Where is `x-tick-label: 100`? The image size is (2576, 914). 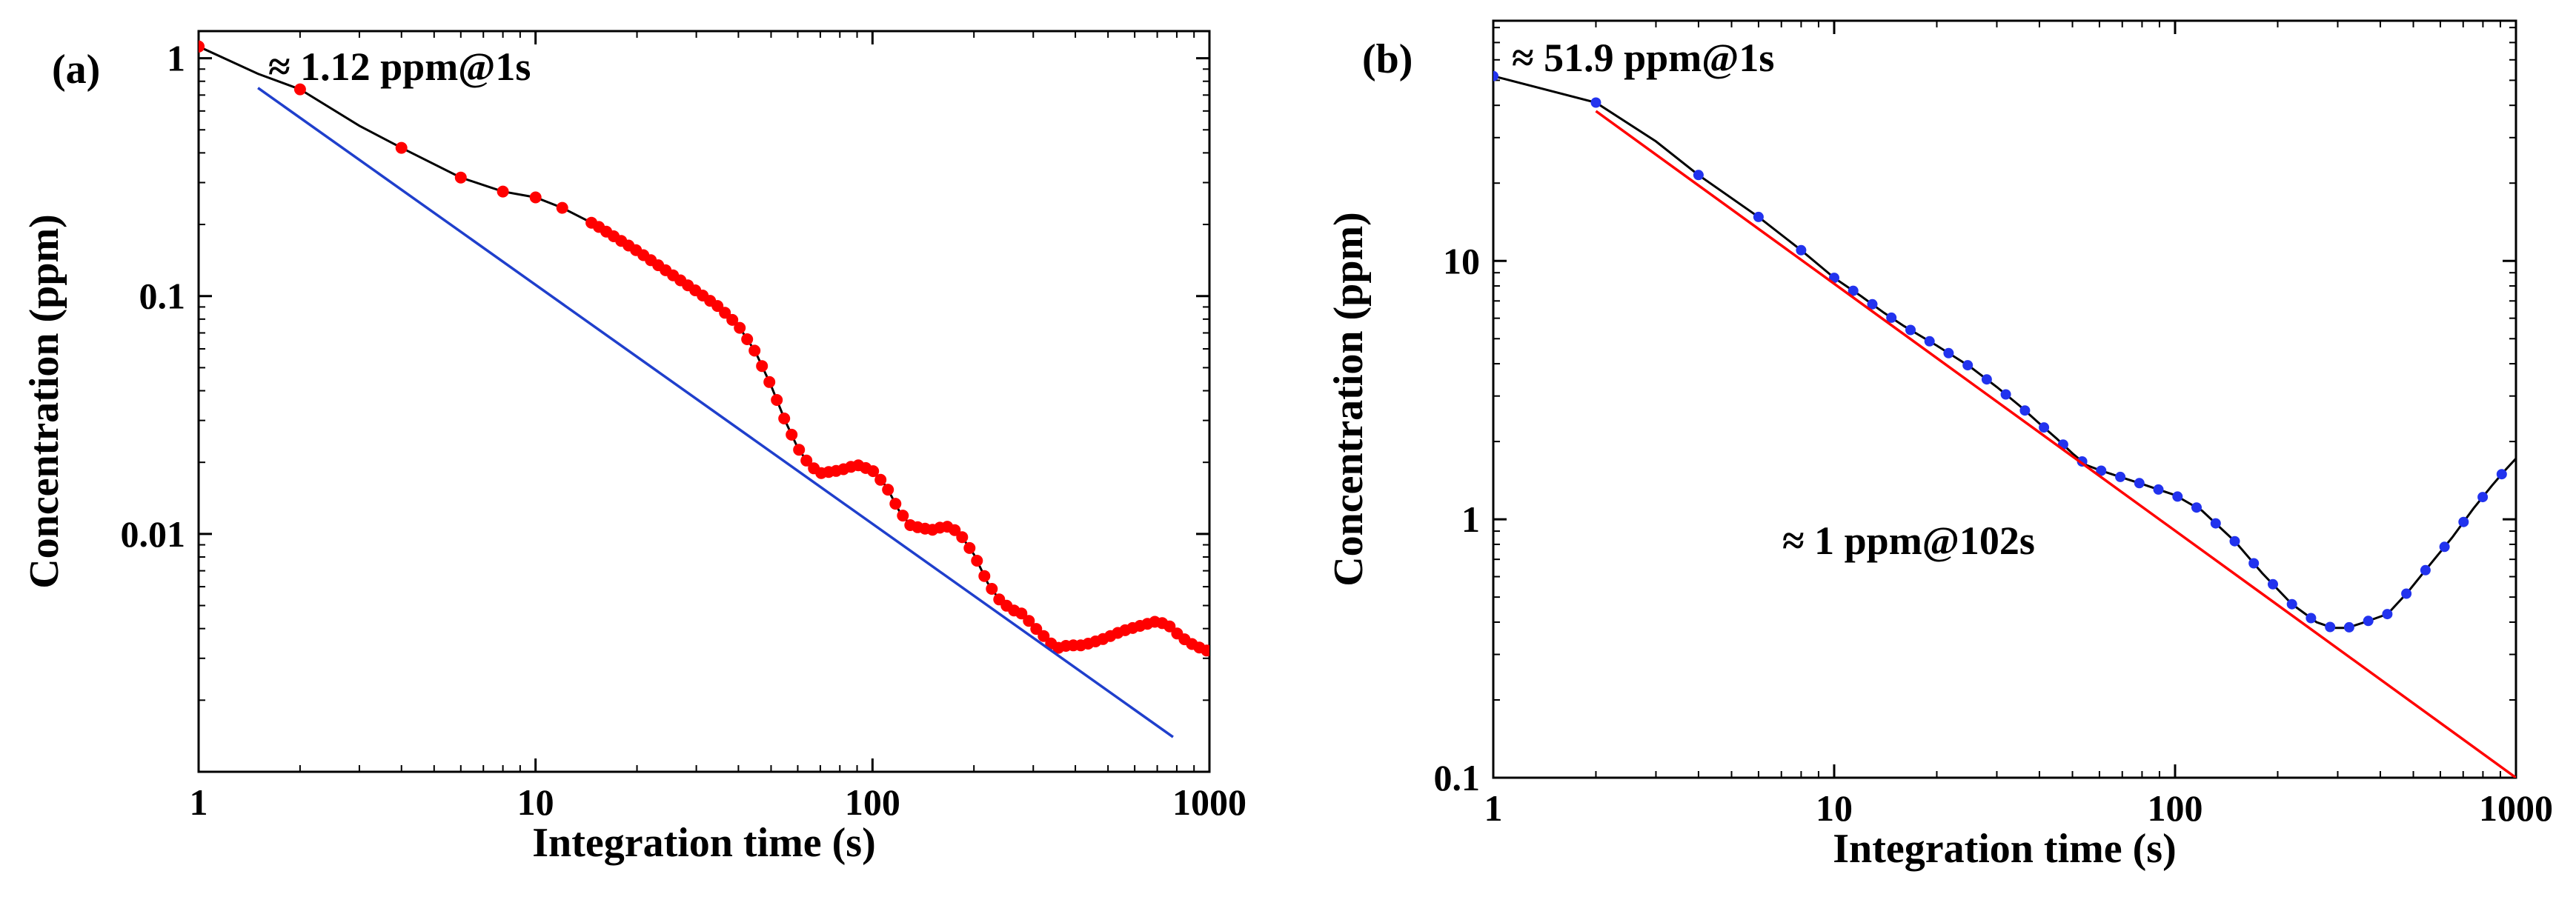
x-tick-label: 100 is located at coordinates (872, 802).